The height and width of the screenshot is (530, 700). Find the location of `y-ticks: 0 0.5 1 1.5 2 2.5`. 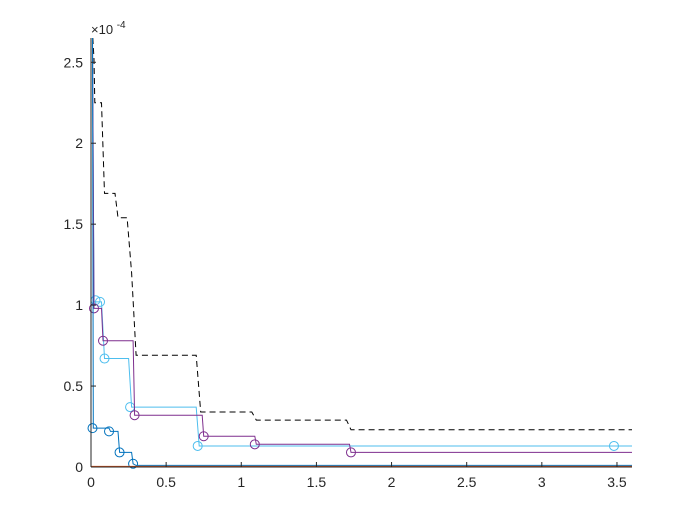

y-ticks: 0 0.5 1 1.5 2 2.5 is located at coordinates (80, 264).